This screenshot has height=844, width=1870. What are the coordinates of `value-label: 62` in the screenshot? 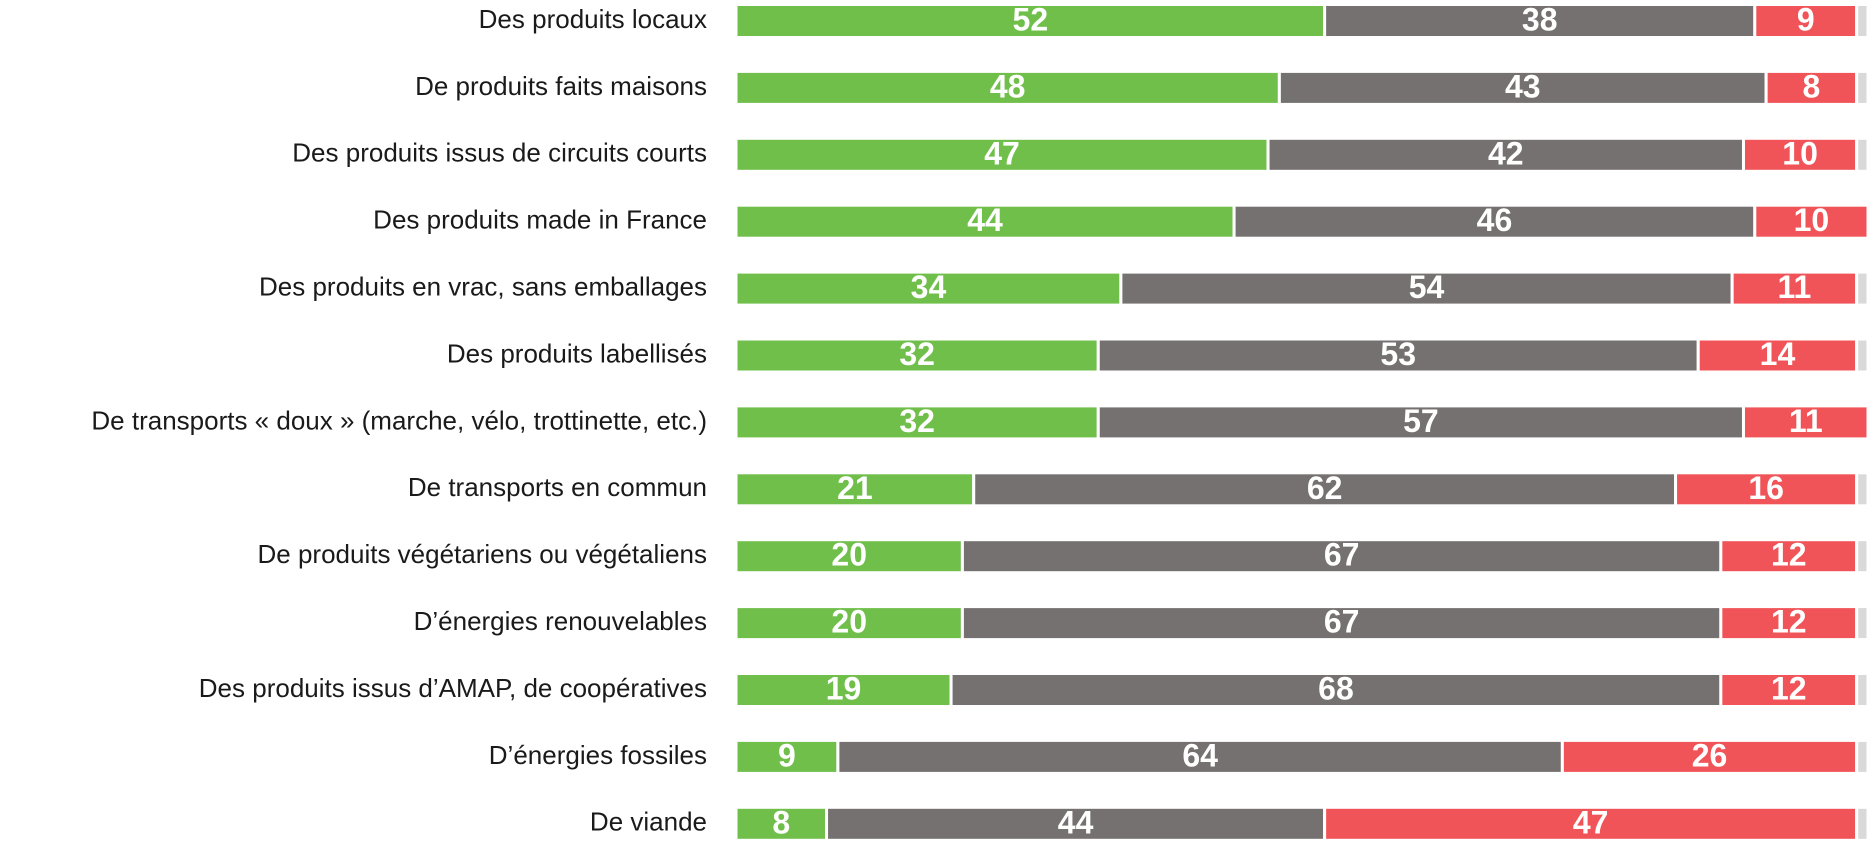 It's located at (1325, 488).